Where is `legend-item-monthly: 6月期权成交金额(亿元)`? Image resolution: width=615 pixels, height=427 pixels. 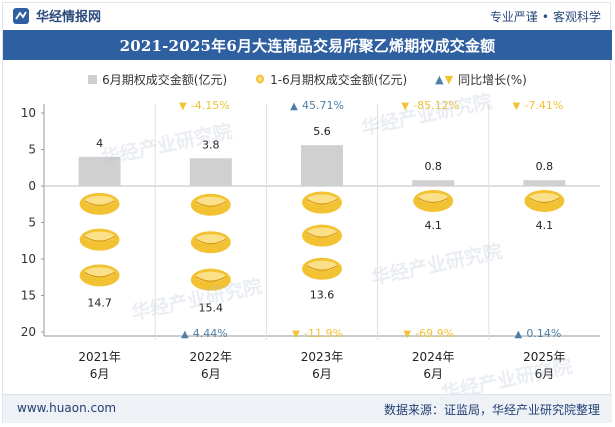
legend-item-monthly: 6月期权成交金额(亿元) is located at coordinates (157, 79).